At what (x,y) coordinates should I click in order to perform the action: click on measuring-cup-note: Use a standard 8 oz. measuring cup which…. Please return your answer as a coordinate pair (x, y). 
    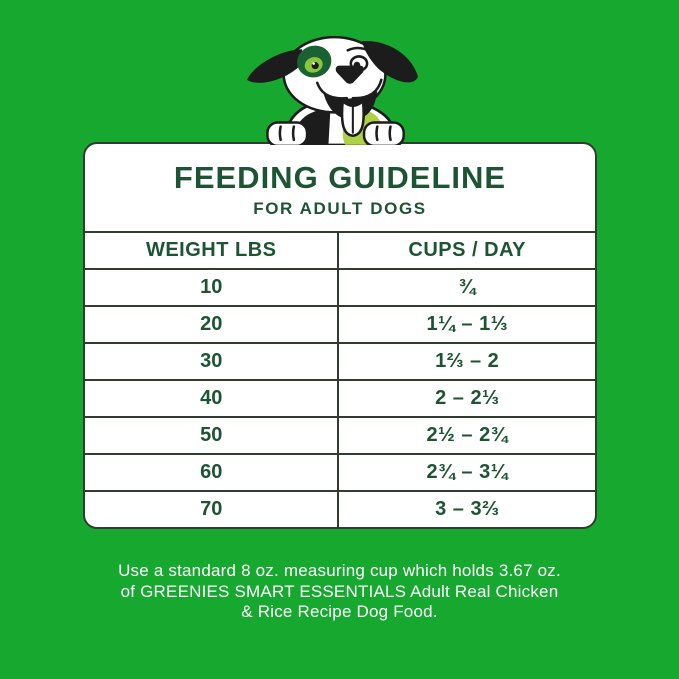
    Looking at the image, I should click on (339, 592).